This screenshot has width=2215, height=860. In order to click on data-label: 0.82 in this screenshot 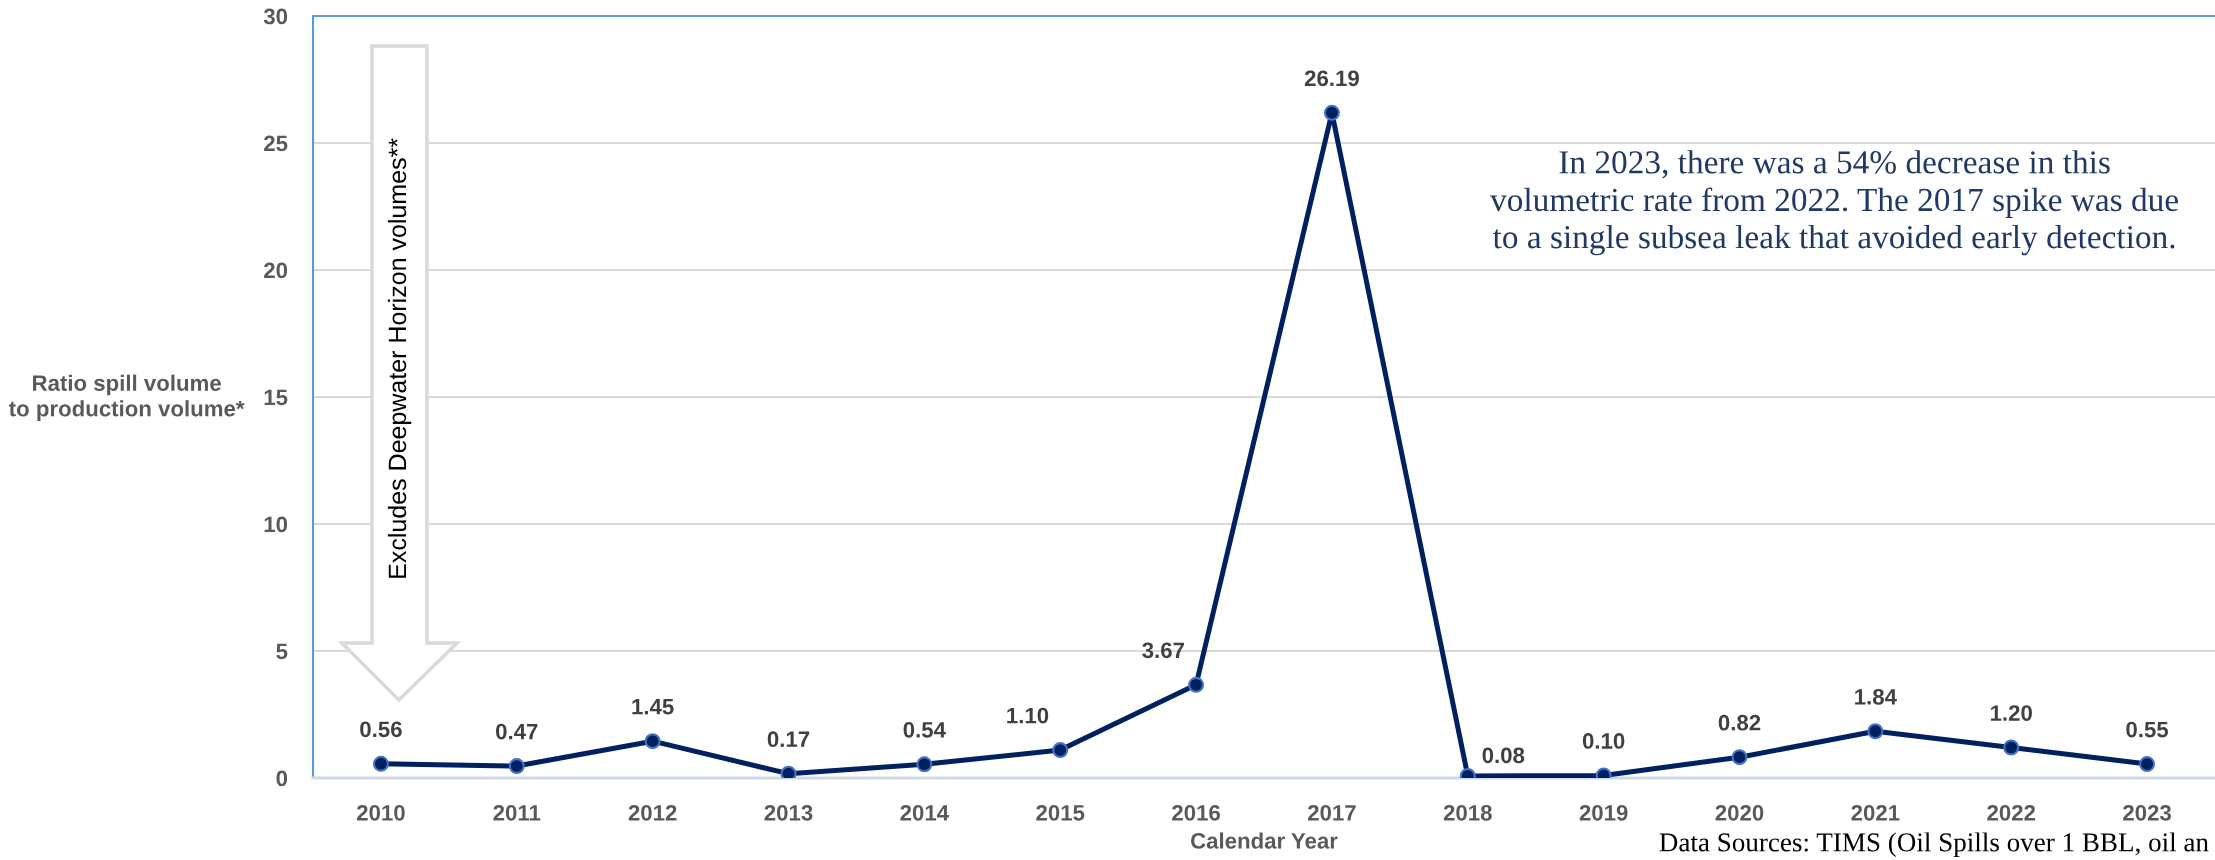, I will do `click(1739, 722)`.